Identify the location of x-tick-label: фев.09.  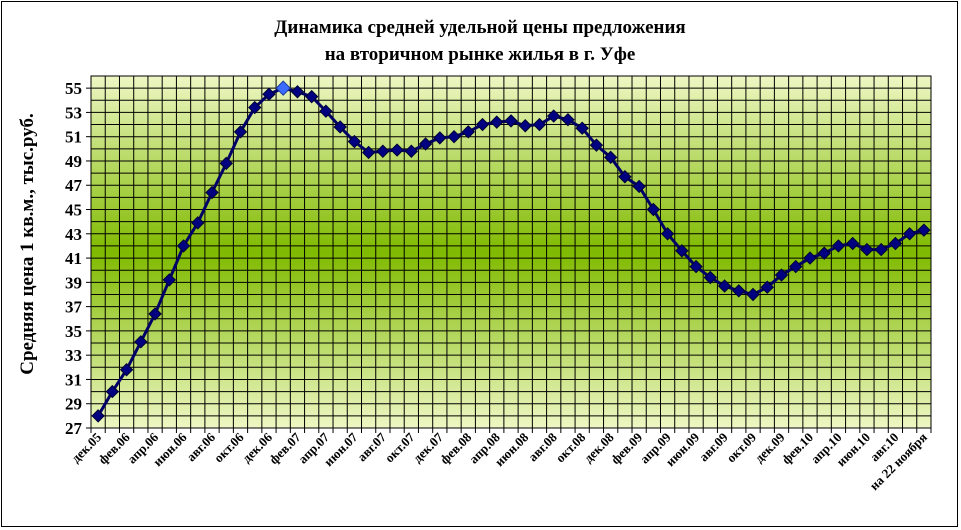
(627, 448).